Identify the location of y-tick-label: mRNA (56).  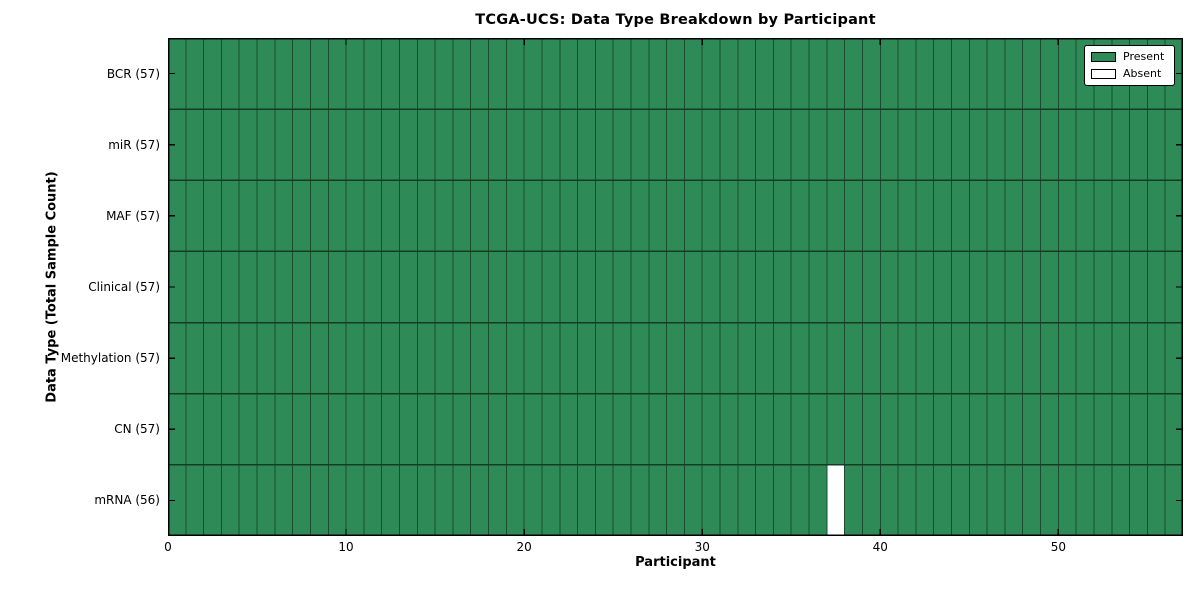
(127, 500).